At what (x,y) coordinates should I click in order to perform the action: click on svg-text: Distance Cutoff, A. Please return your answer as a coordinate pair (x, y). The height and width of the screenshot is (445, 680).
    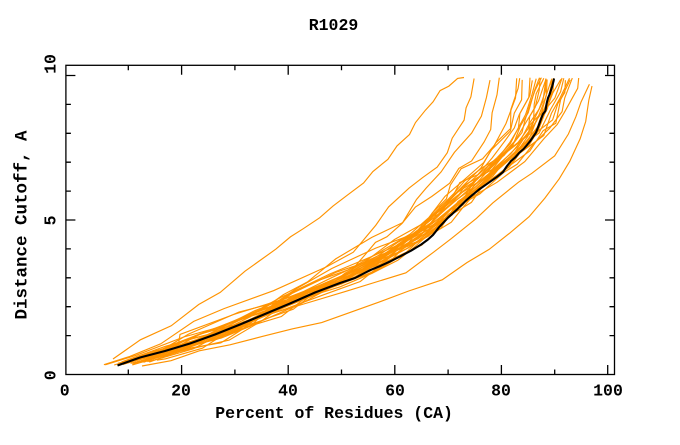
    Looking at the image, I should click on (23, 225).